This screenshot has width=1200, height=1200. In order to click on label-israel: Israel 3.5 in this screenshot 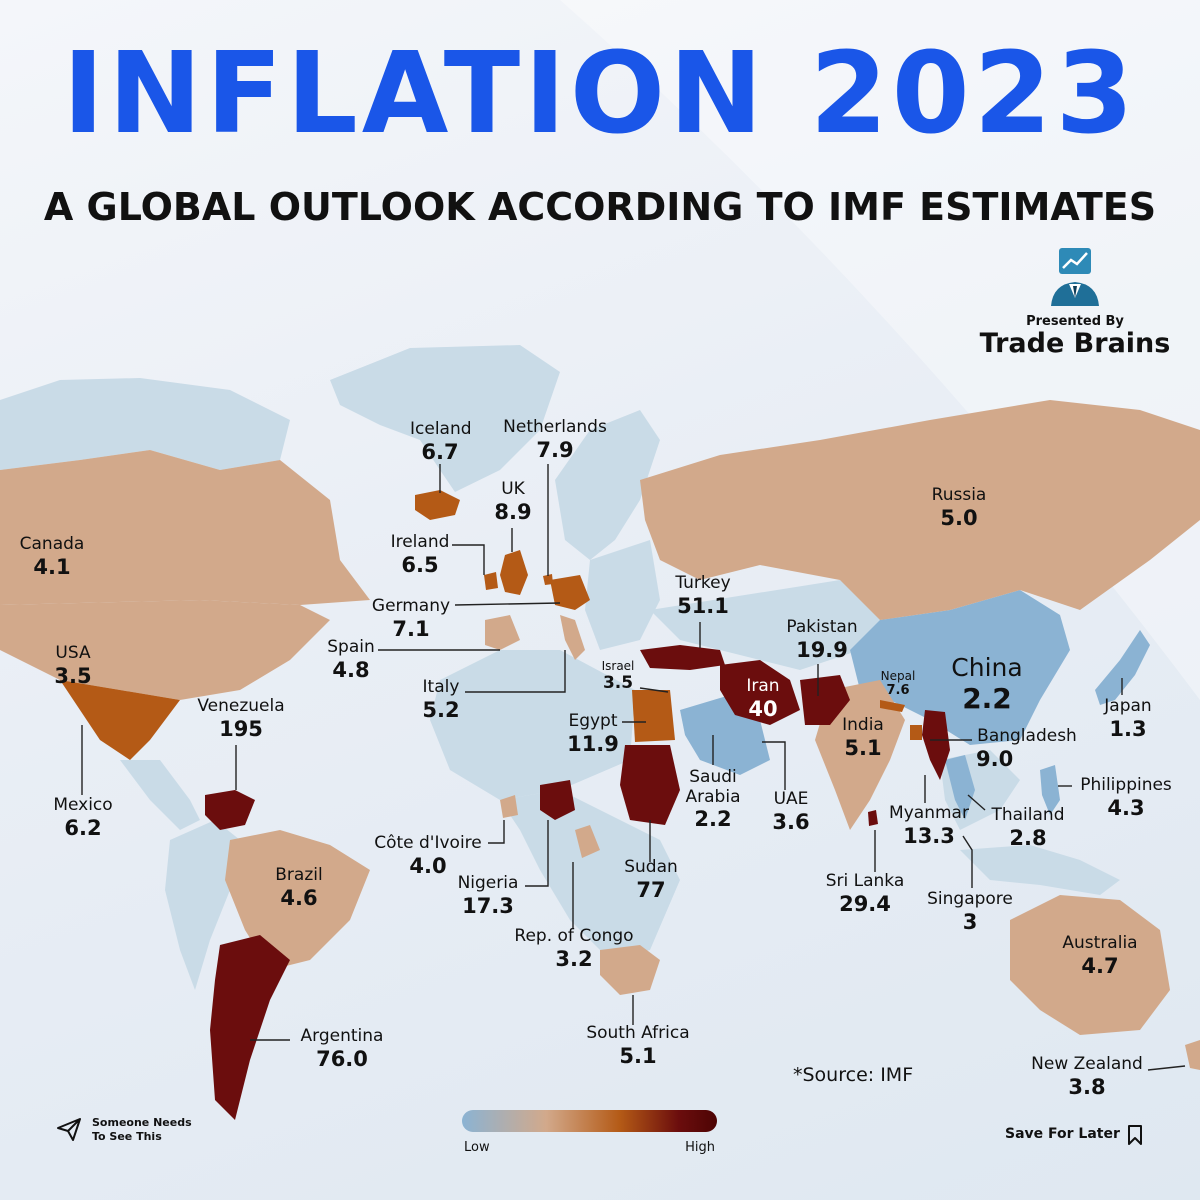, I will do `click(618, 676)`.